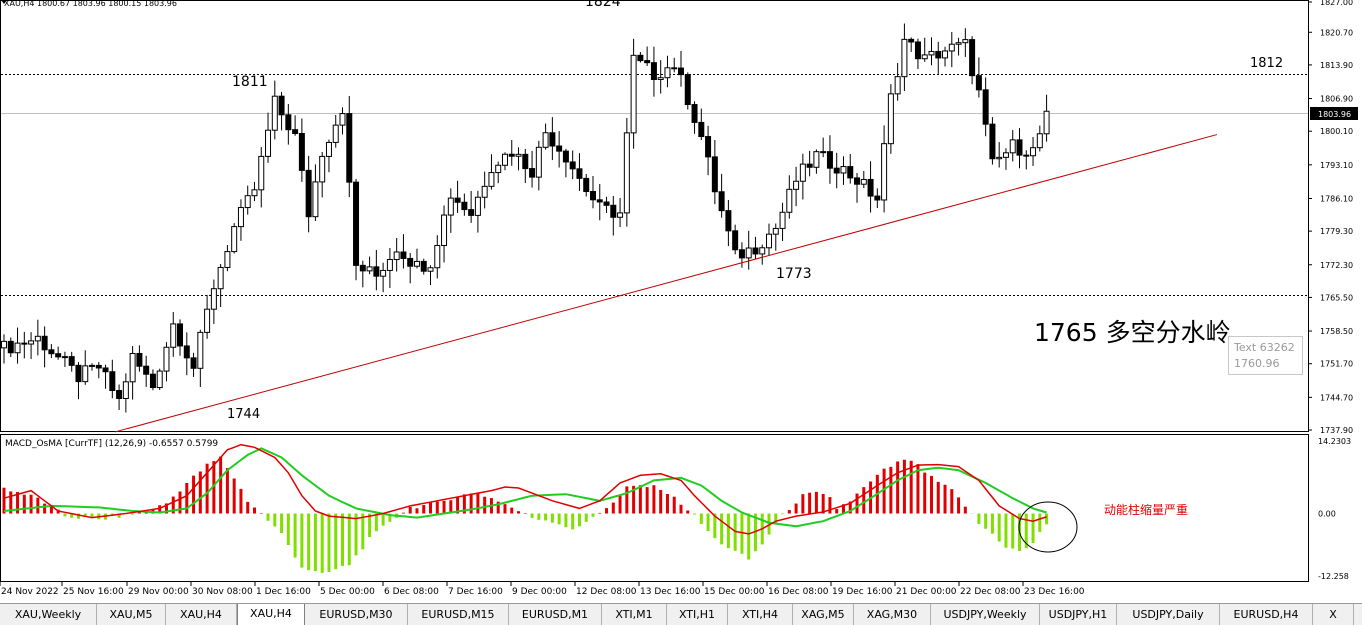 The width and height of the screenshot is (1362, 625). Describe the element at coordinates (1146, 509) in the screenshot. I see `momentum-note: 动能柱缩量严重` at that location.